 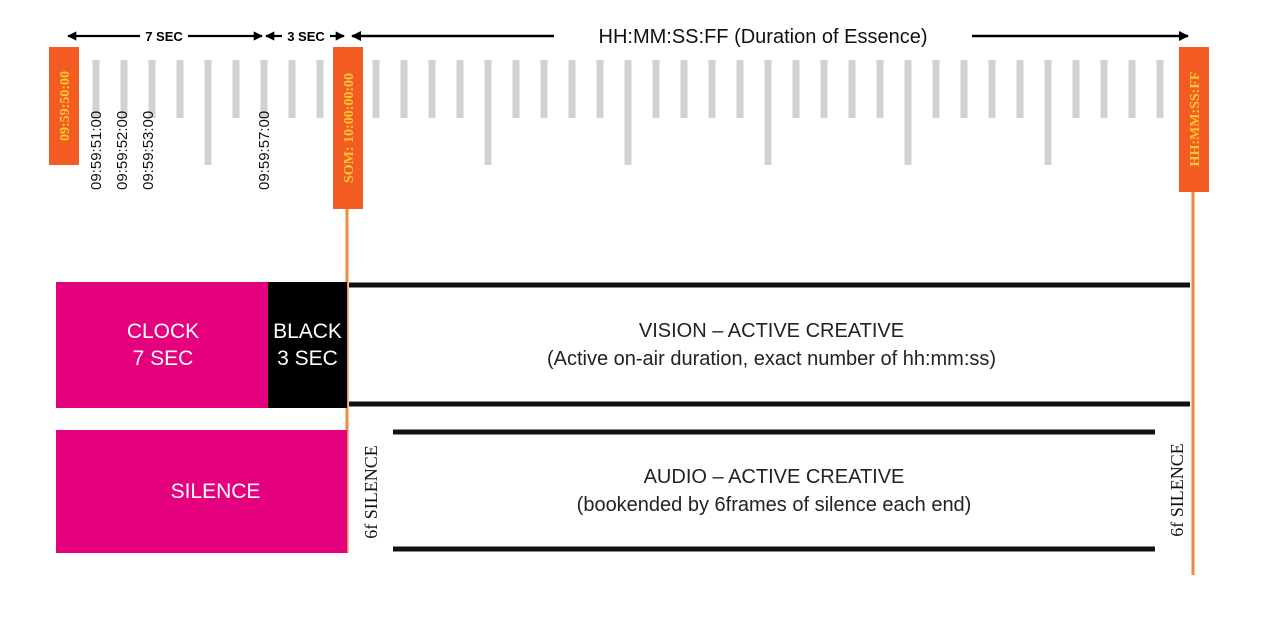 I want to click on tag-start-label: 09:59:50:00, so click(x=65, y=106).